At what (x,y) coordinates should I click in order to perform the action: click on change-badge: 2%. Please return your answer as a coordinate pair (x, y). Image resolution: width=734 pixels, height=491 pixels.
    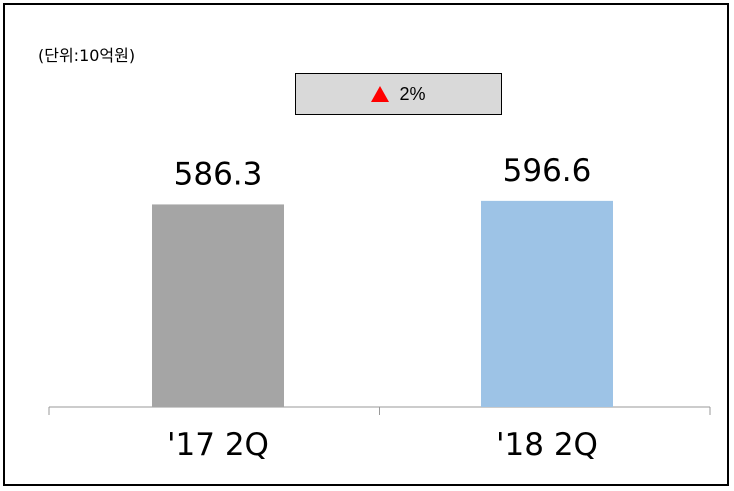
    Looking at the image, I should click on (398, 94).